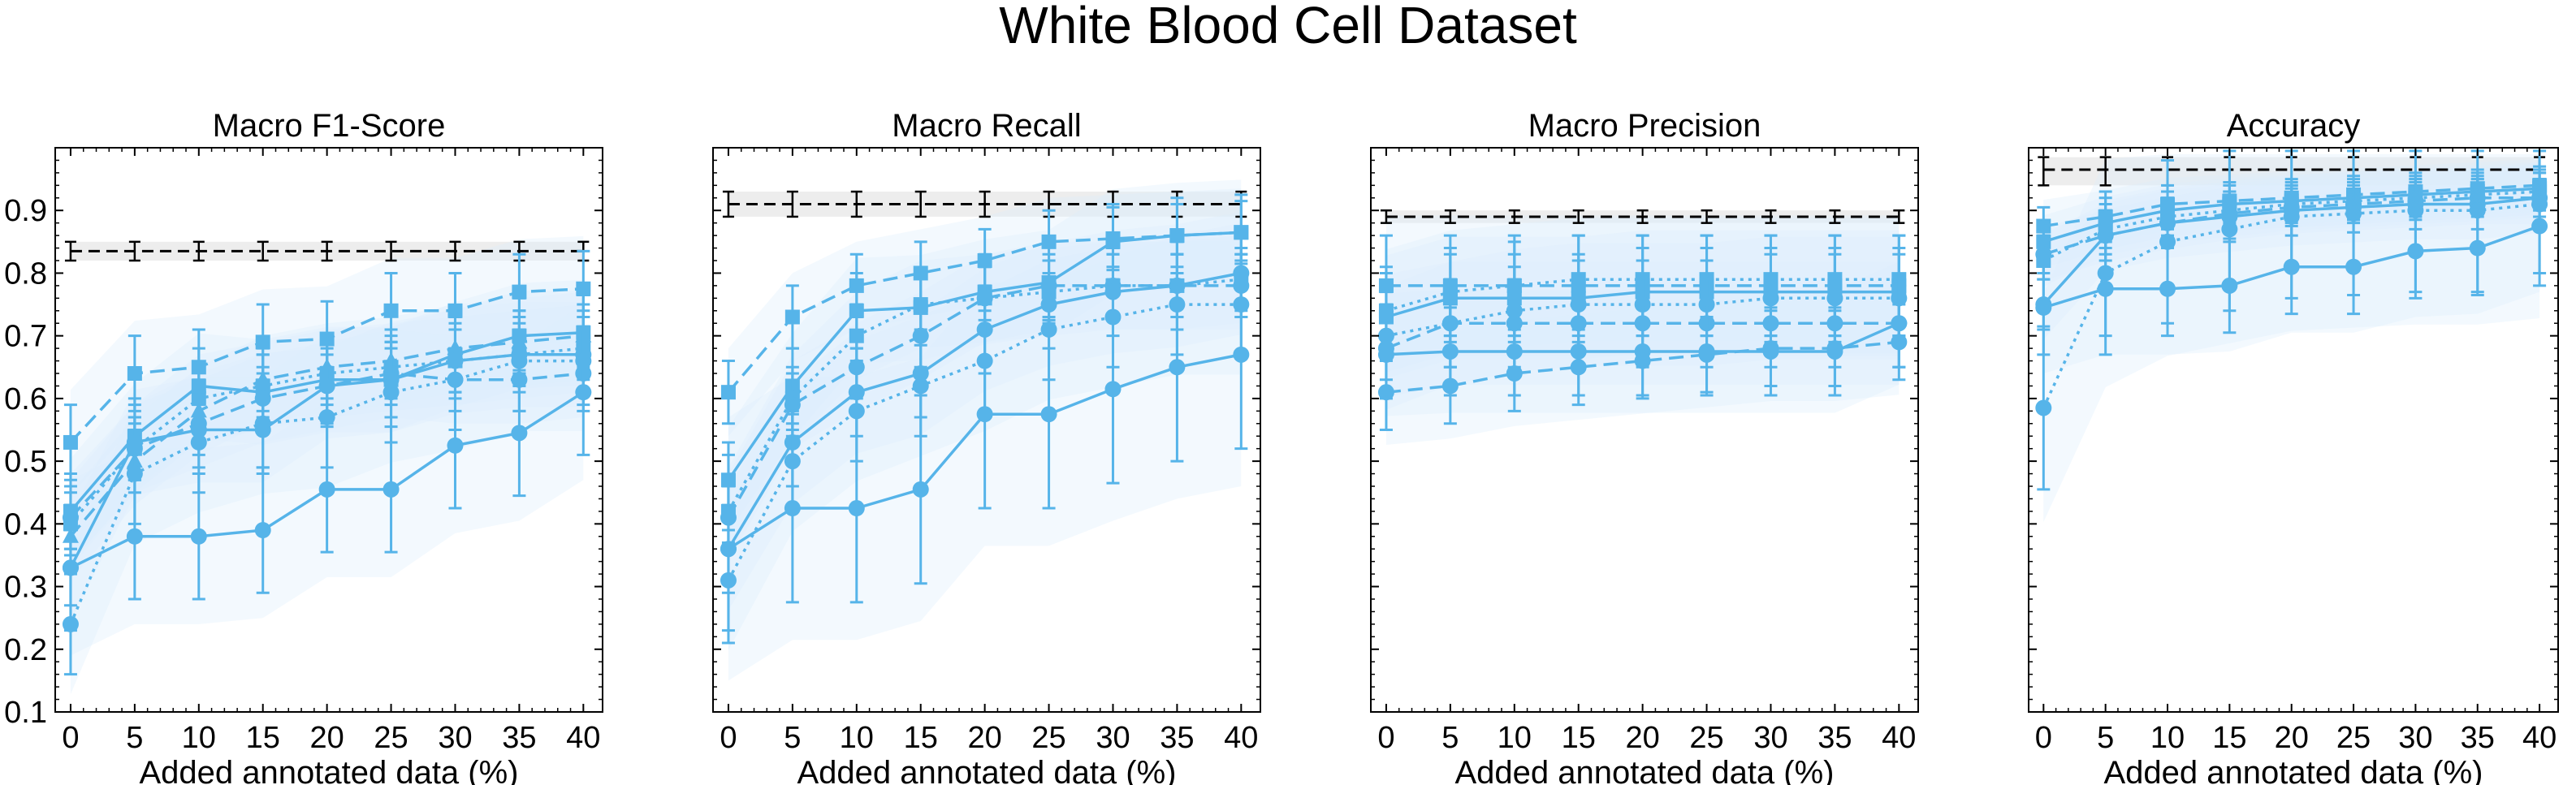 The height and width of the screenshot is (785, 2576). What do you see at coordinates (26, 399) in the screenshot?
I see `y-tick-label: 0.6` at bounding box center [26, 399].